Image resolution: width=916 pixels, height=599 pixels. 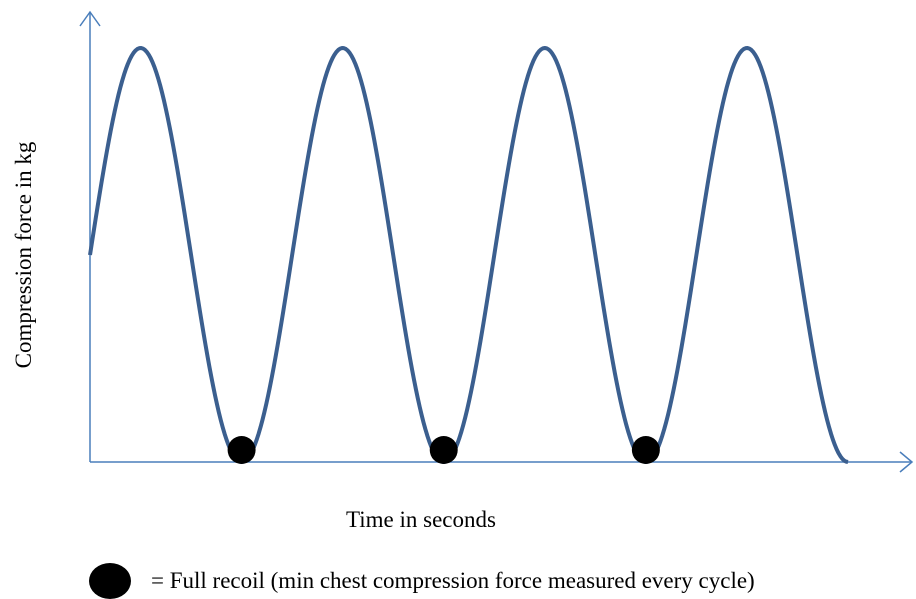 What do you see at coordinates (90, 236) in the screenshot?
I see `y-axis` at bounding box center [90, 236].